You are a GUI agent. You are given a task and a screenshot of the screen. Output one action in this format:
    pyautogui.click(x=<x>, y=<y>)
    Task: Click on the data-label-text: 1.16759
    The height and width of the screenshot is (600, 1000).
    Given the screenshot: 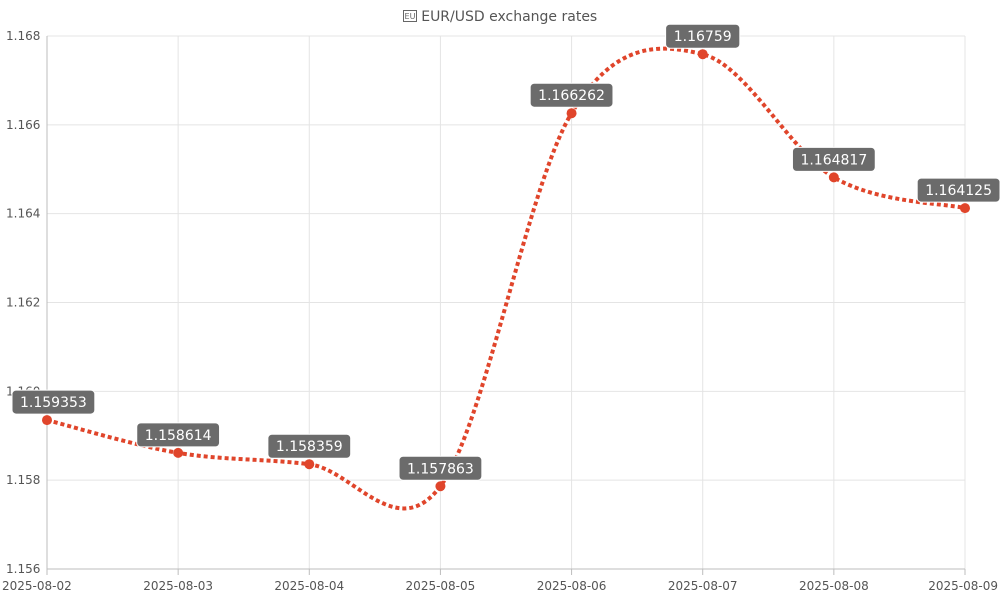 What is the action you would take?
    pyautogui.click(x=703, y=37)
    